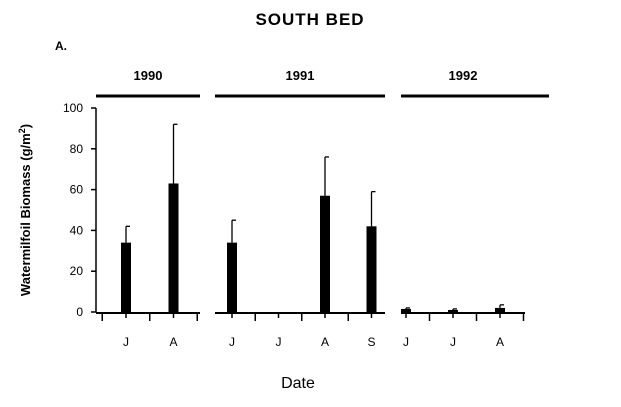 The height and width of the screenshot is (407, 621). What do you see at coordinates (77, 190) in the screenshot?
I see `y-tick-label: 60` at bounding box center [77, 190].